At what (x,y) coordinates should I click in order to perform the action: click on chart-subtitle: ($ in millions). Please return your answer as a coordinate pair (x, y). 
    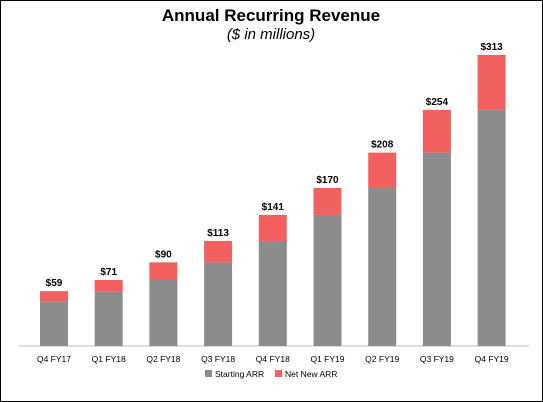
    Looking at the image, I should click on (271, 34).